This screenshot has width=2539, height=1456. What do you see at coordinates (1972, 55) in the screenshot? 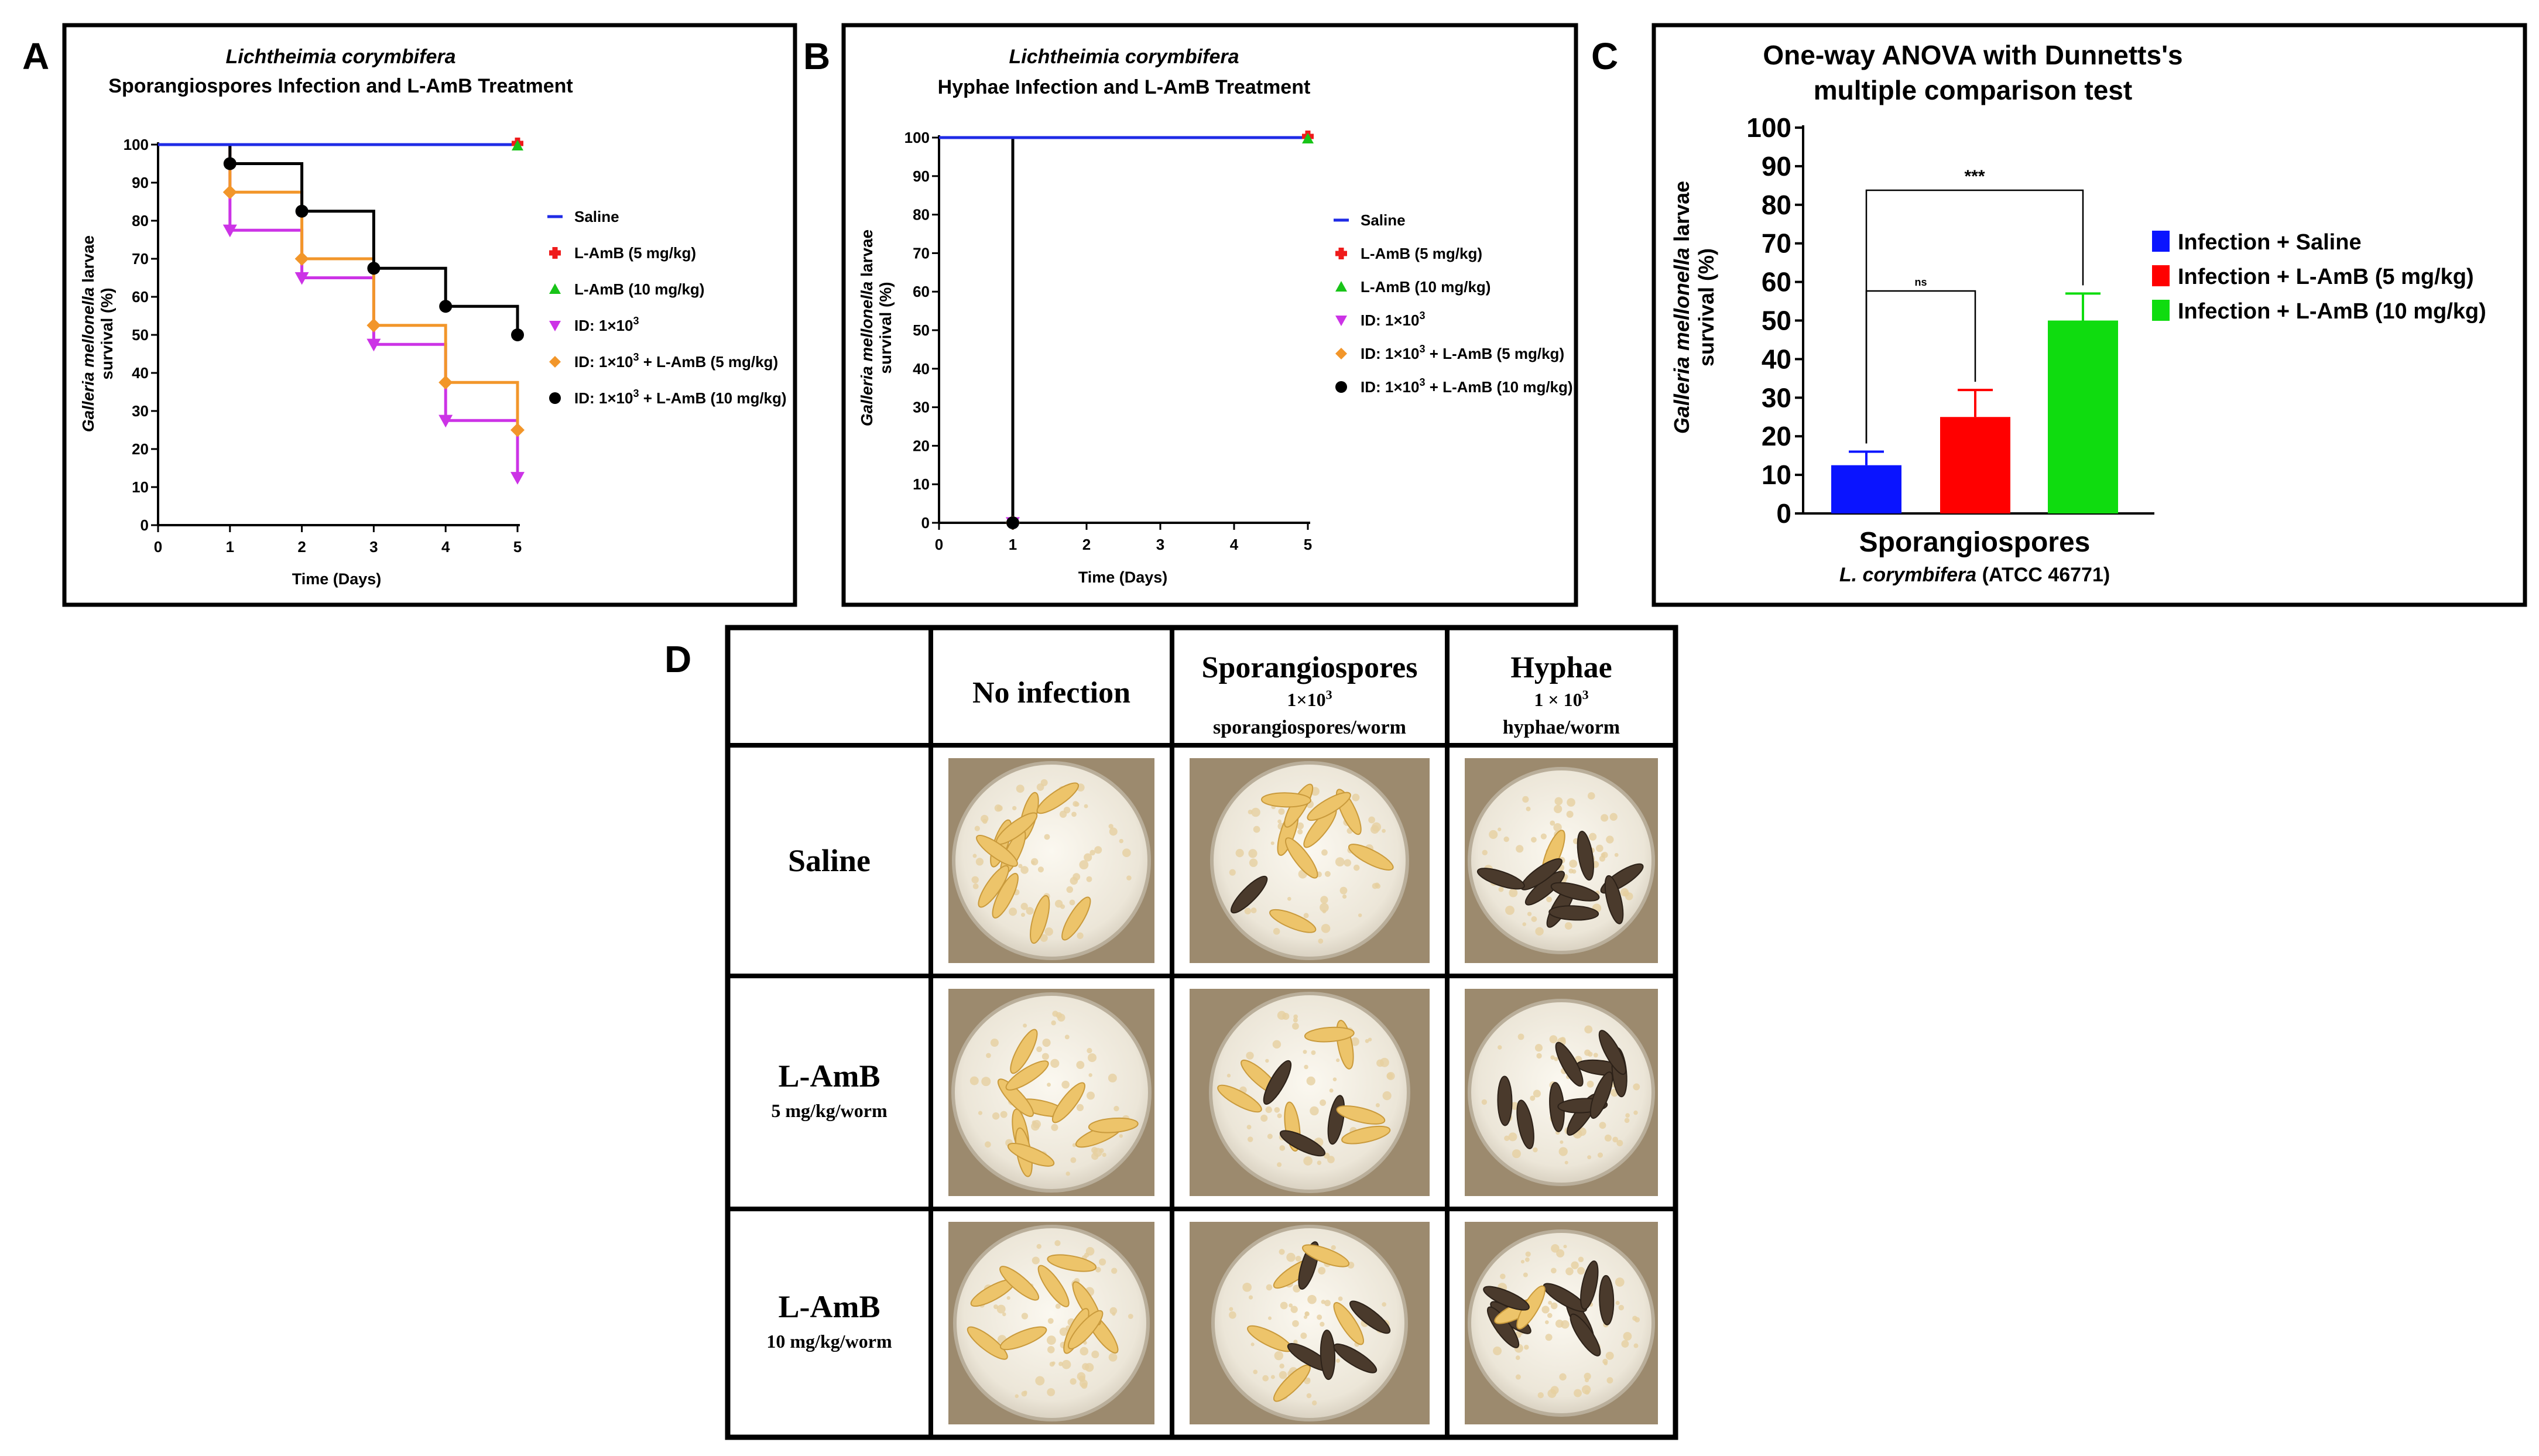
I see `chart-c-title-line1: One-way ANOVA with Dunnetts's` at bounding box center [1972, 55].